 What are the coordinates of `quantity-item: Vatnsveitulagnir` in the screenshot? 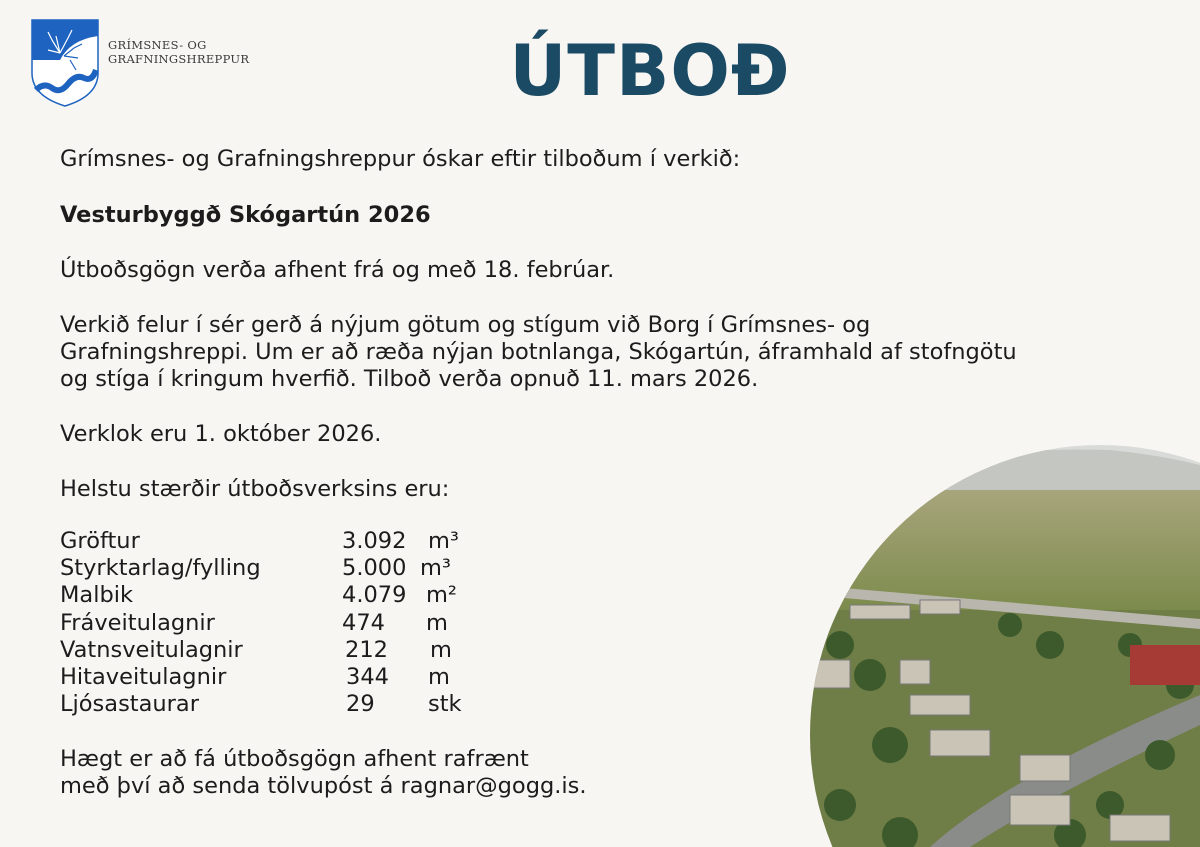 It's located at (151, 649).